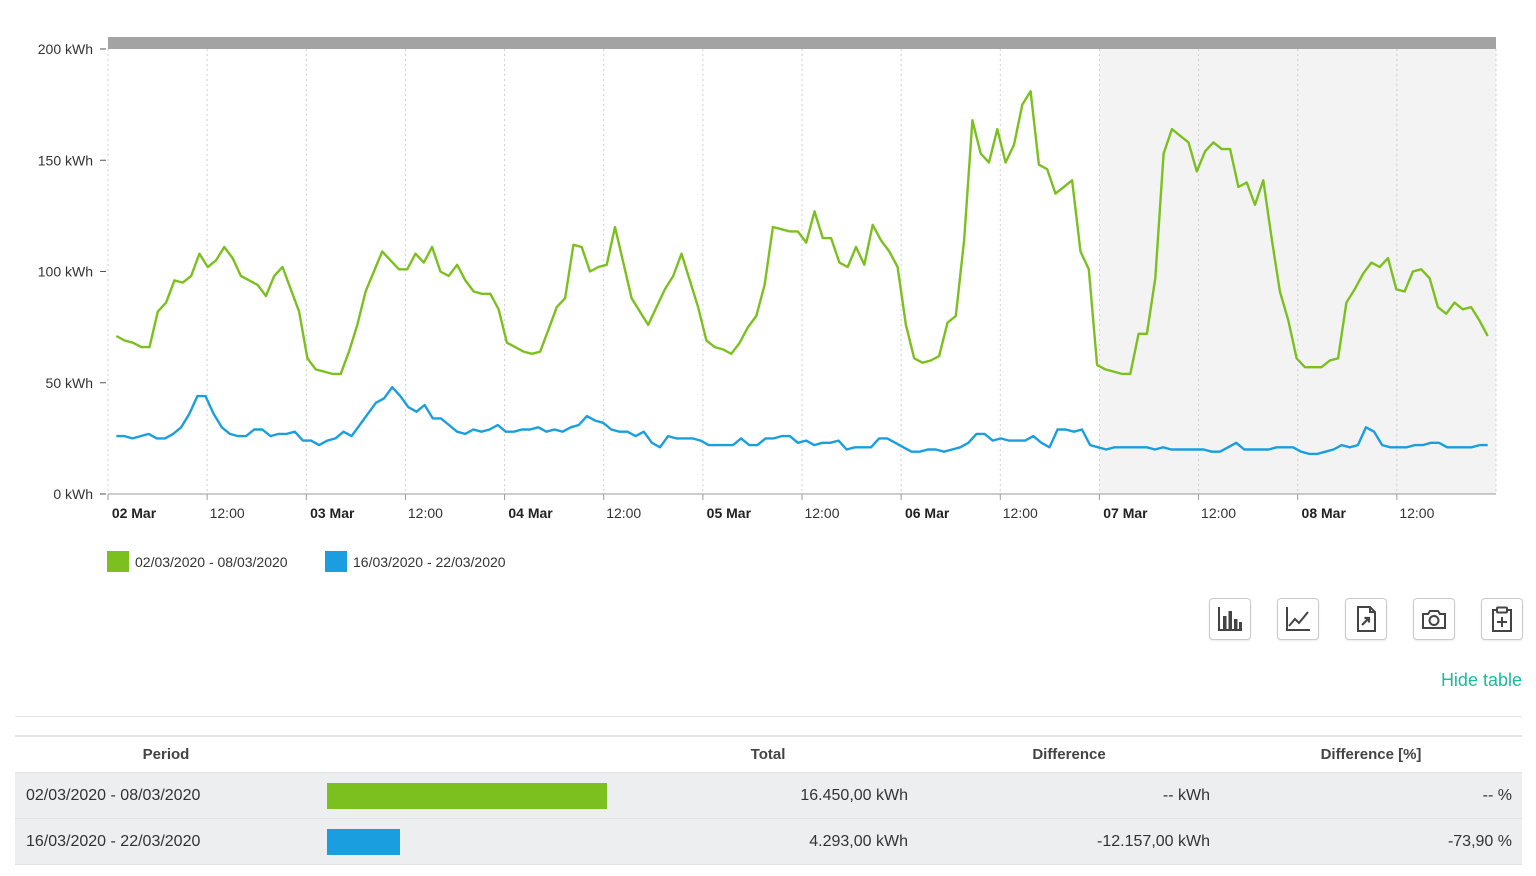 The height and width of the screenshot is (876, 1536). What do you see at coordinates (854, 795) in the screenshot?
I see `row-total: 16.450,00 kWh` at bounding box center [854, 795].